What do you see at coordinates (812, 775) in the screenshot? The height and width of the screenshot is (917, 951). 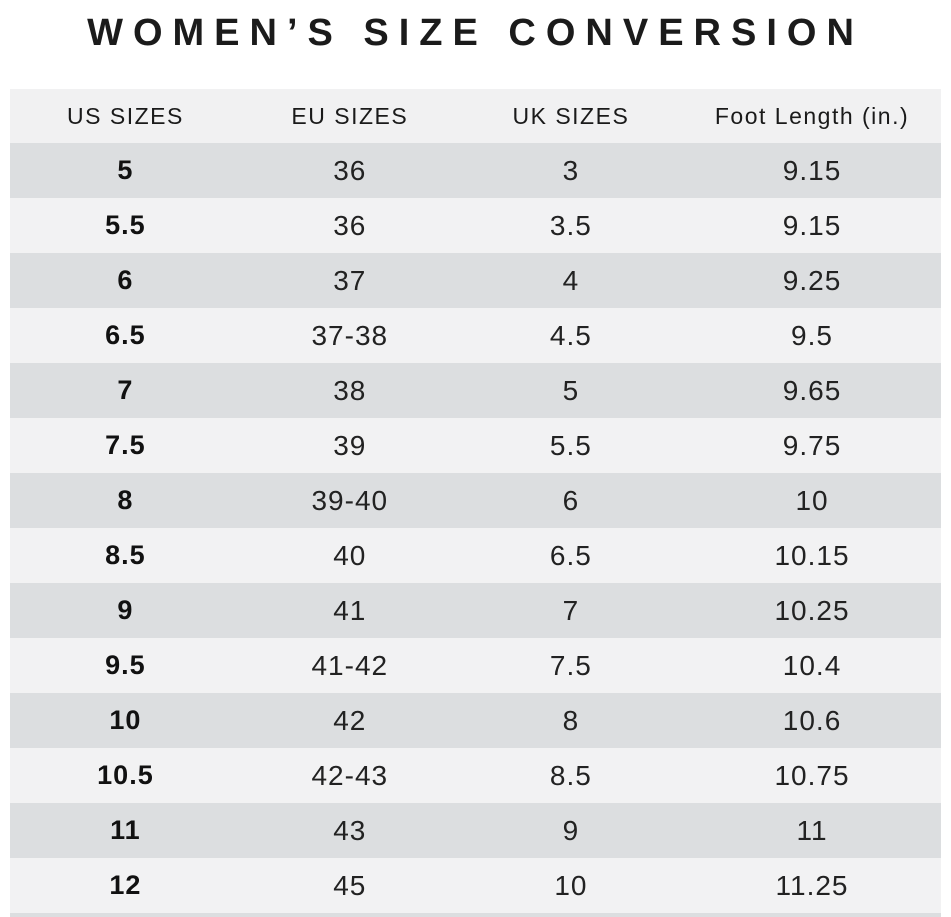 I see `foot-length-cell: 10.75` at bounding box center [812, 775].